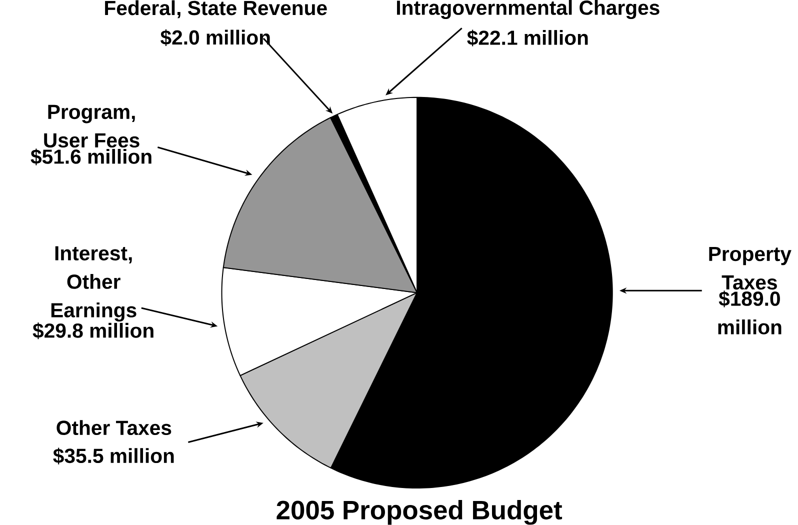 This screenshot has height=525, width=798. What do you see at coordinates (750, 268) in the screenshot?
I see `slice-label: Property Taxes` at bounding box center [750, 268].